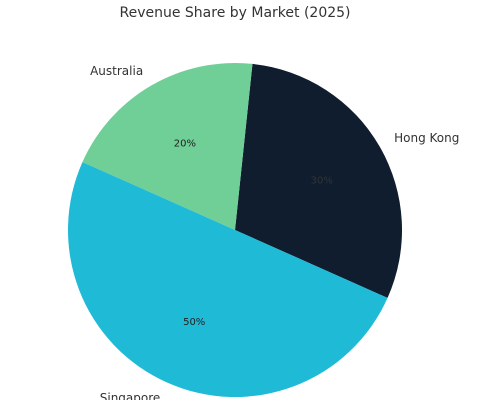 The width and height of the screenshot is (500, 400). What do you see at coordinates (234, 13) in the screenshot?
I see `chart-title: Revenue Share by Market (2025)` at bounding box center [234, 13].